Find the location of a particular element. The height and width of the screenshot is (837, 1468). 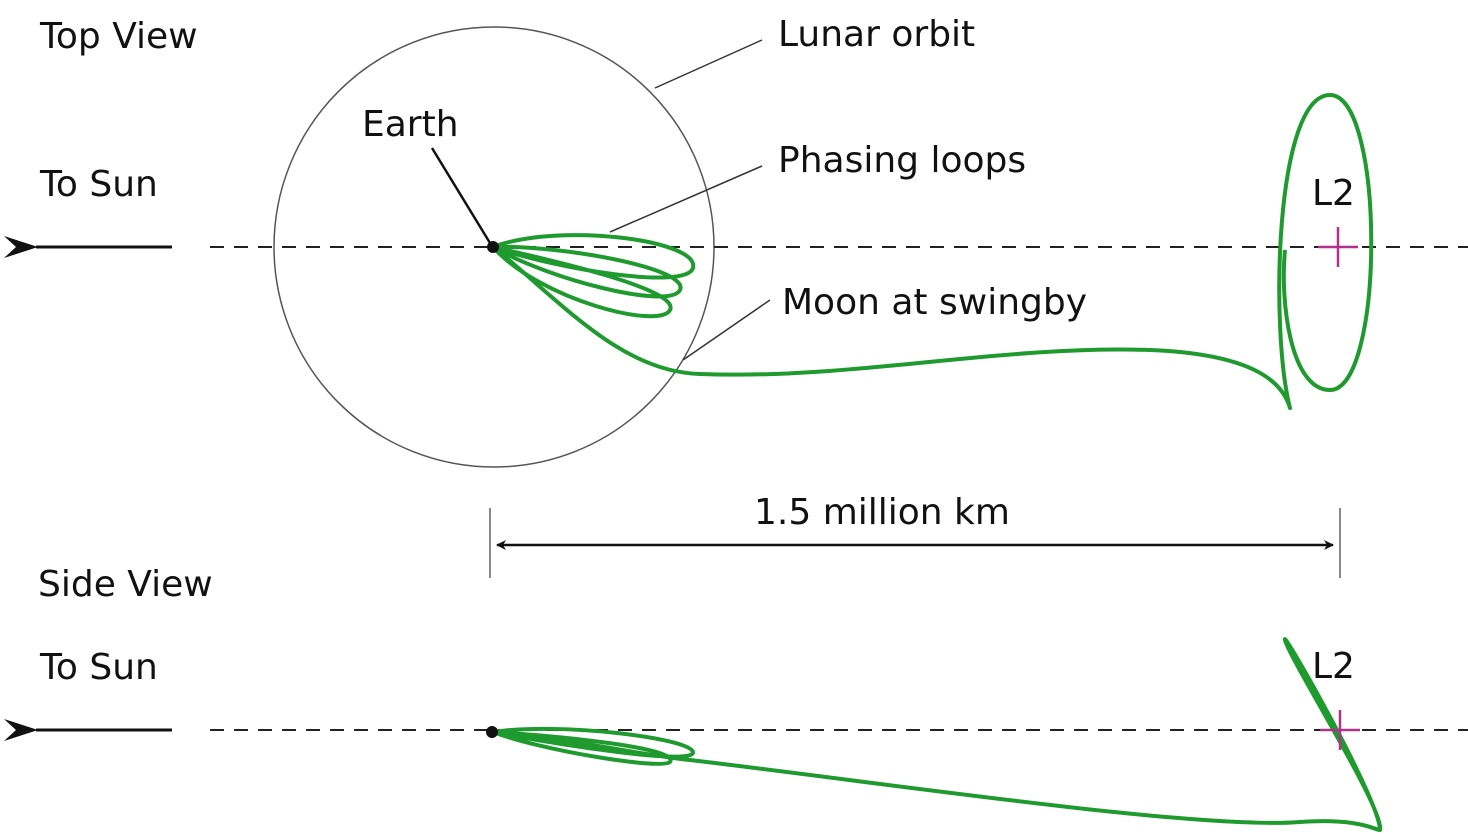

moon-at-swingby-label: Moon at swingby is located at coordinates (934, 302).